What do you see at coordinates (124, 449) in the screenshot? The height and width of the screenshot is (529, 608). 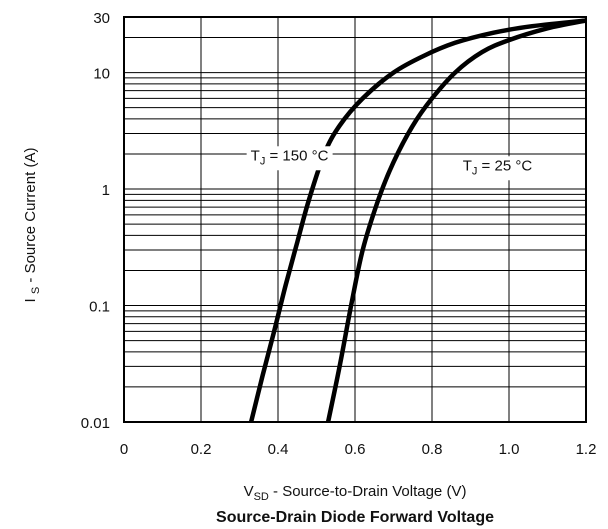 I see `x-tick-label: 0` at bounding box center [124, 449].